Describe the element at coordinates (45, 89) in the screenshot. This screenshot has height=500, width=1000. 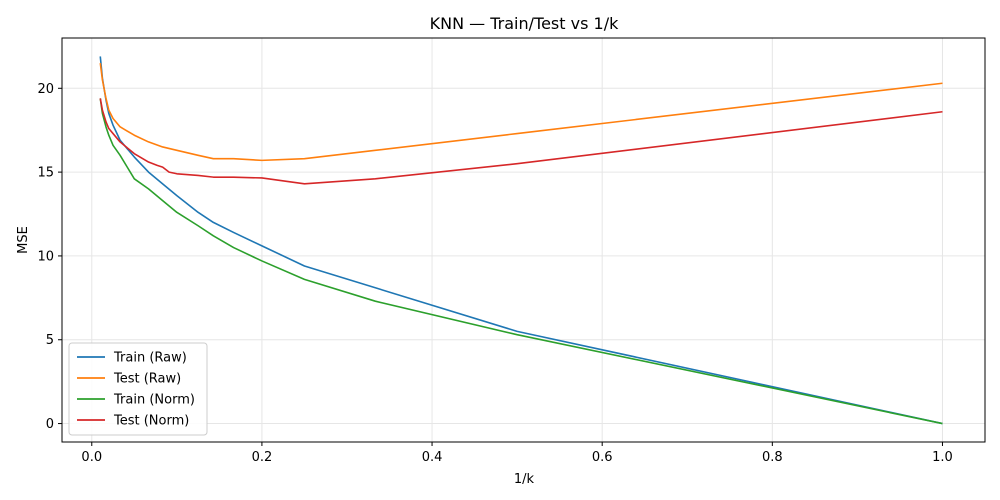
I see `y-tick-label: 20` at that location.